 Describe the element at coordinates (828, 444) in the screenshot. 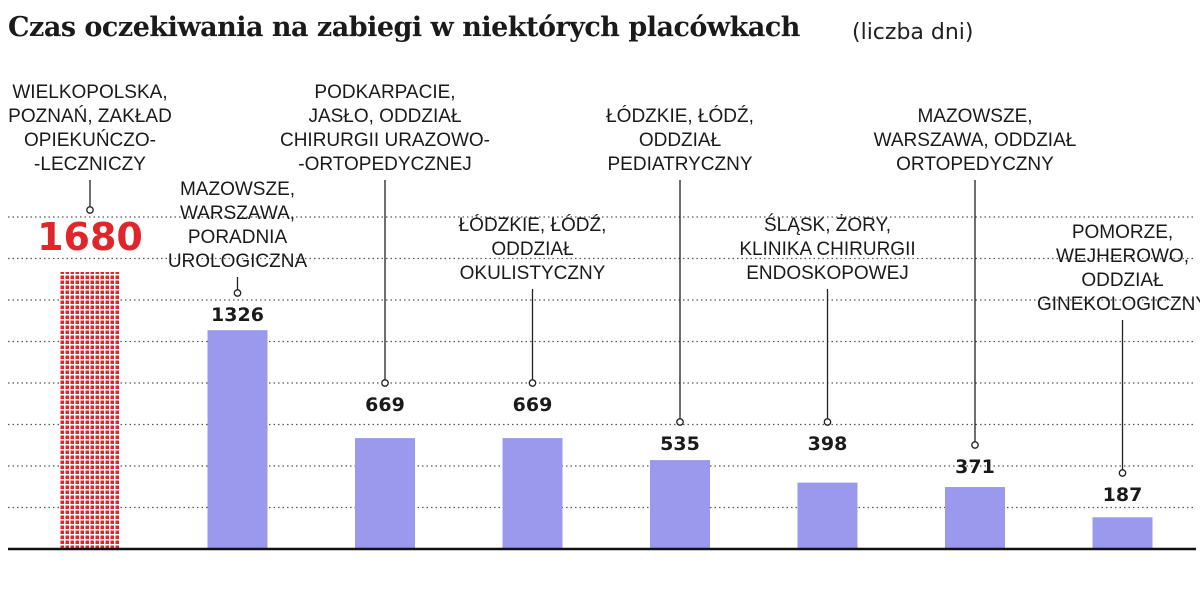

I see `value-label: 398` at that location.